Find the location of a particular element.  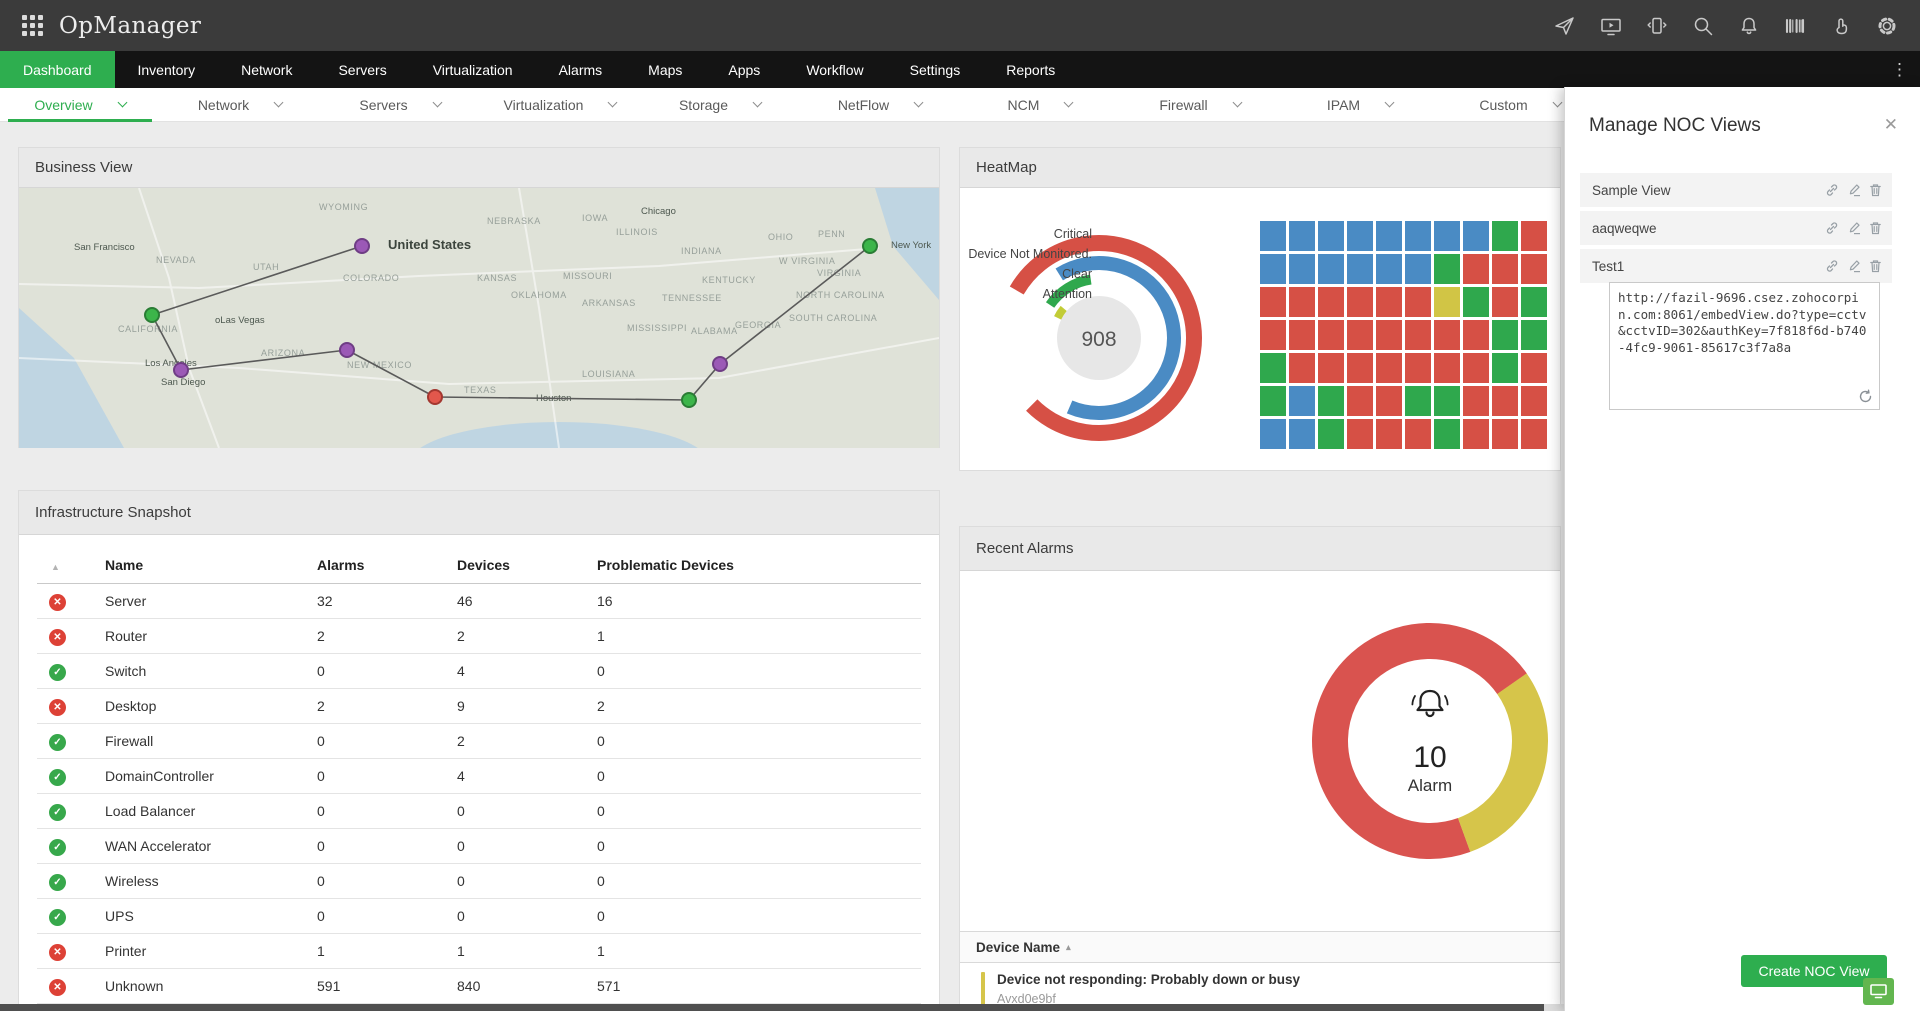

table-row-server: ✕ Server 32 46 16 is located at coordinates (479, 601).